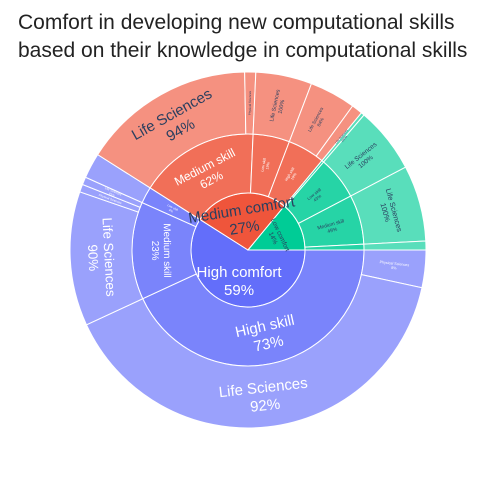 This screenshot has width=500, height=500. I want to click on medium-comfort-1-medium-skill-0-physical-sciences-segment-name: Physical Sciences, so click(250, 102).